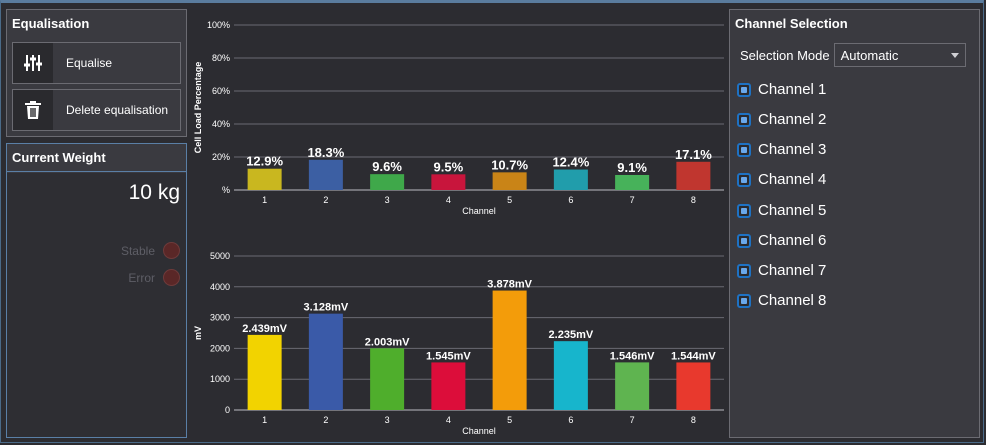 This screenshot has height=445, width=986. What do you see at coordinates (387, 166) in the screenshot?
I see `data-label: 9.6%` at bounding box center [387, 166].